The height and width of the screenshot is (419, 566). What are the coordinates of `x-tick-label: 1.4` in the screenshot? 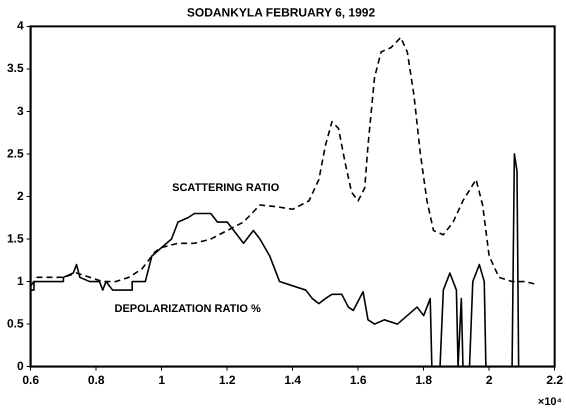 It's located at (293, 380).